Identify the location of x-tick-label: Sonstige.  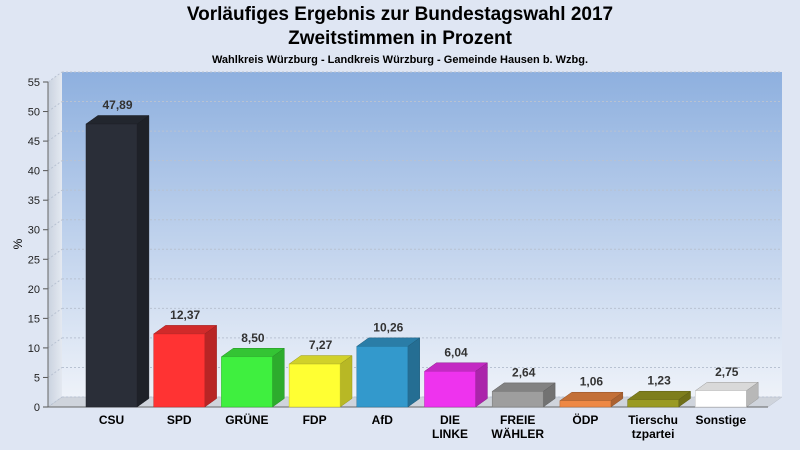
(720, 420).